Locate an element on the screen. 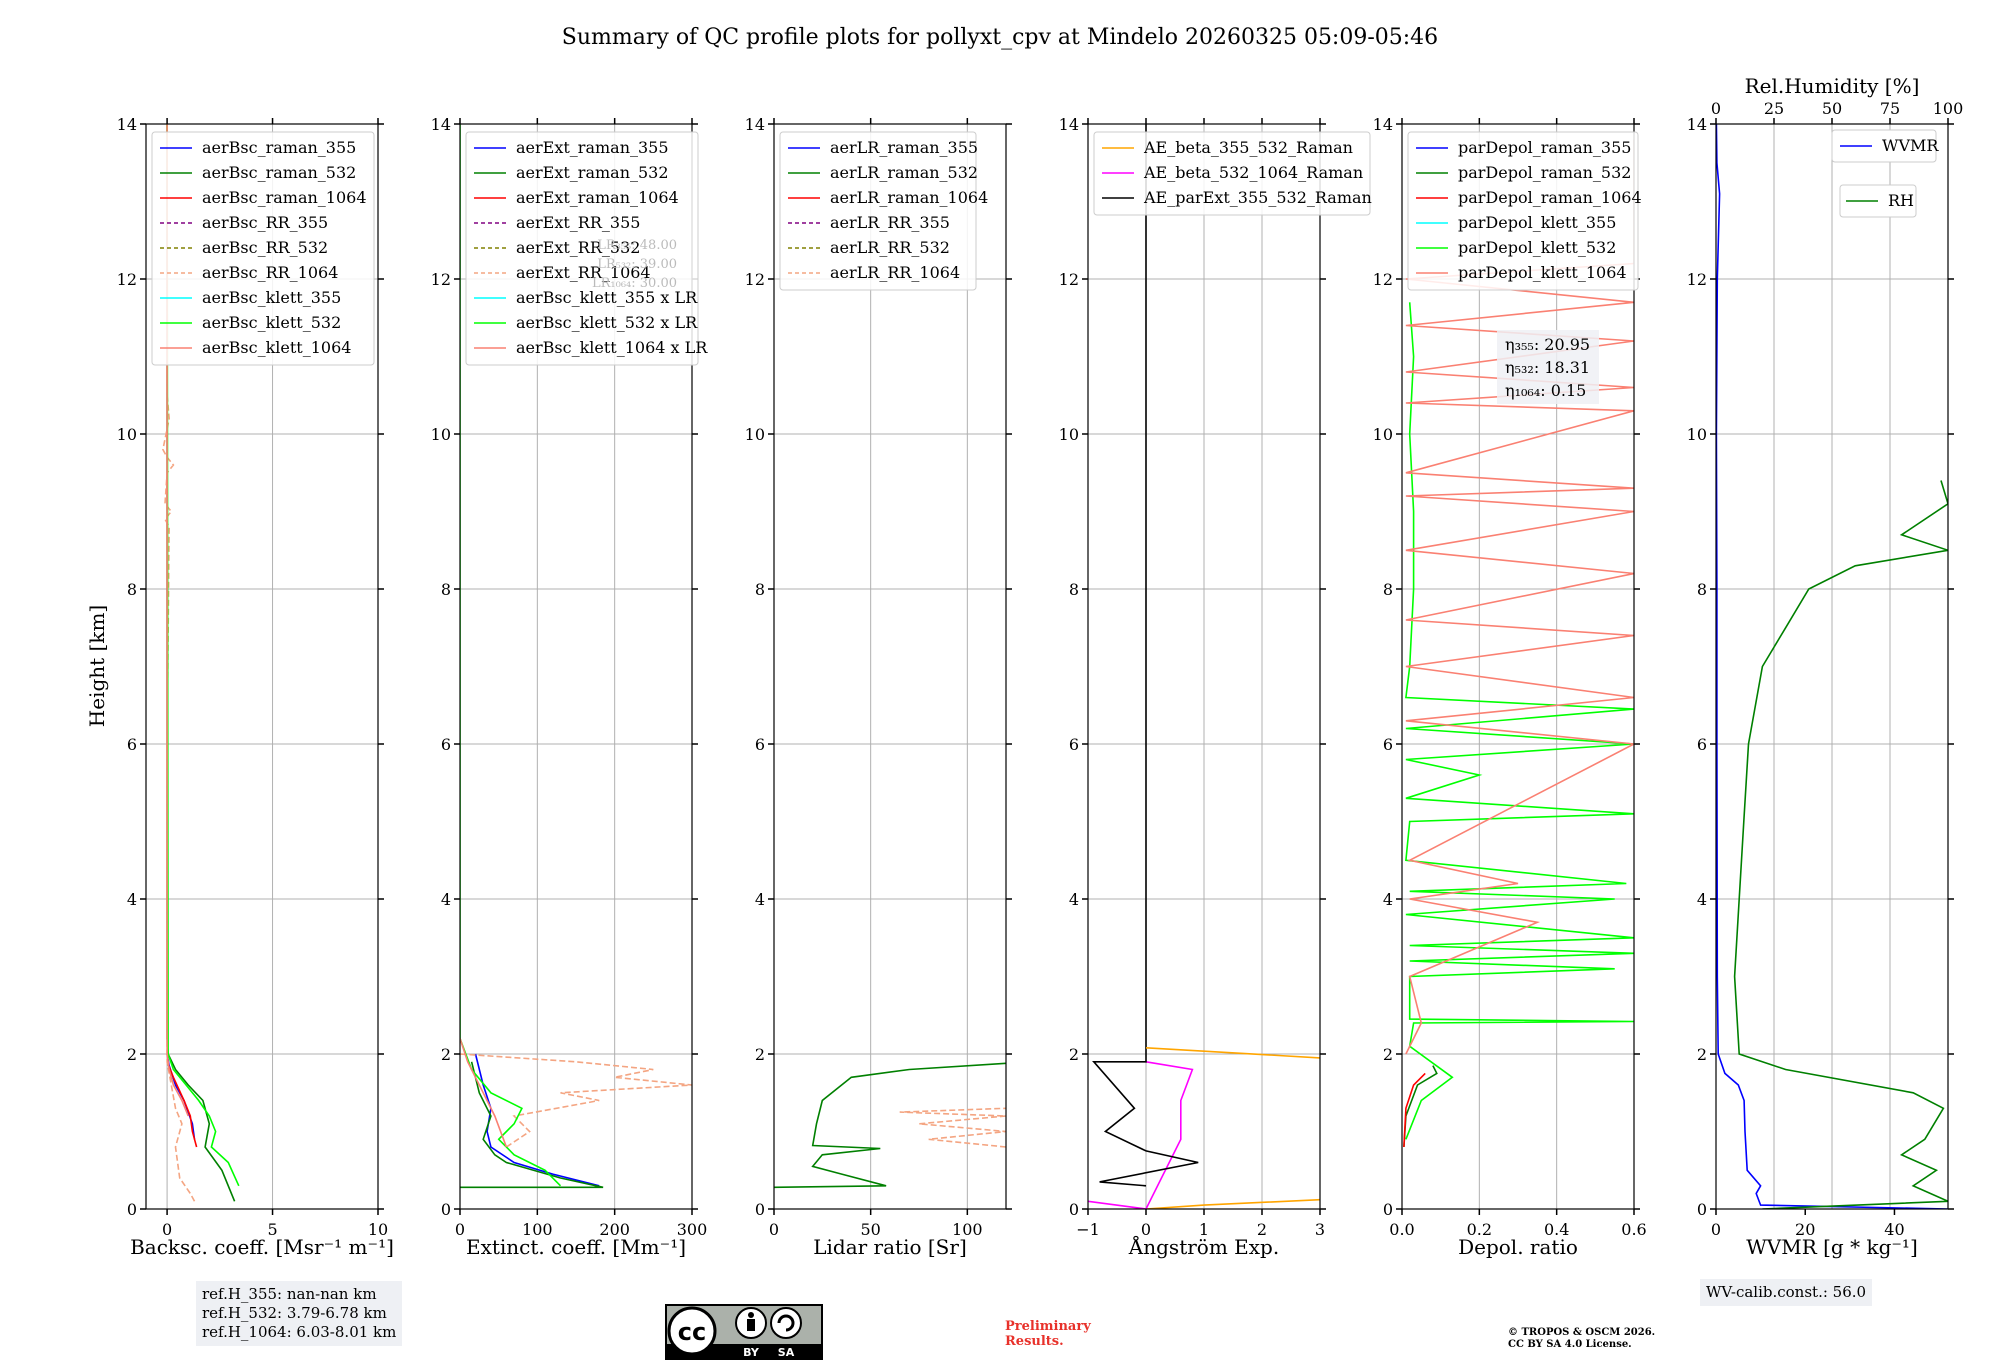 The height and width of the screenshot is (1360, 2000). eta-label-0: η₃₅₅: 20.95 is located at coordinates (1547, 344).